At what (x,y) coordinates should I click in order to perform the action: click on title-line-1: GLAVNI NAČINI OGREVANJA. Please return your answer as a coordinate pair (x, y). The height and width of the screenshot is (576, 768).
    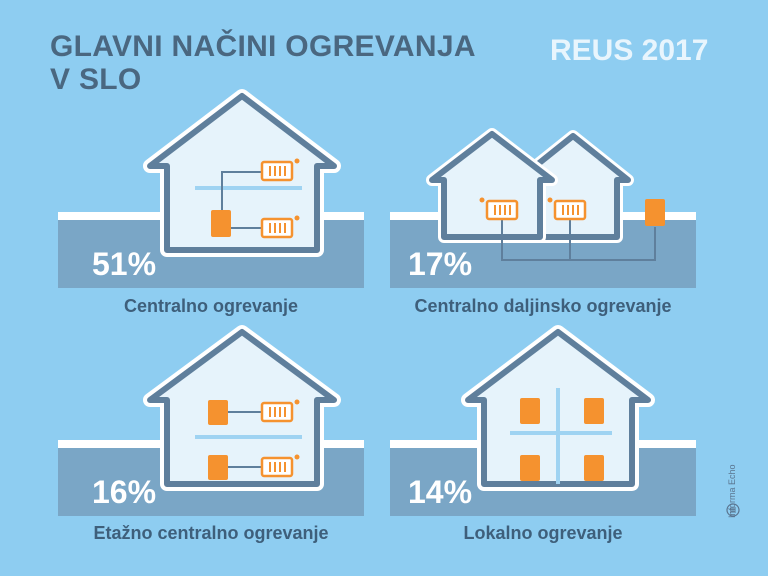
    Looking at the image, I should click on (263, 46).